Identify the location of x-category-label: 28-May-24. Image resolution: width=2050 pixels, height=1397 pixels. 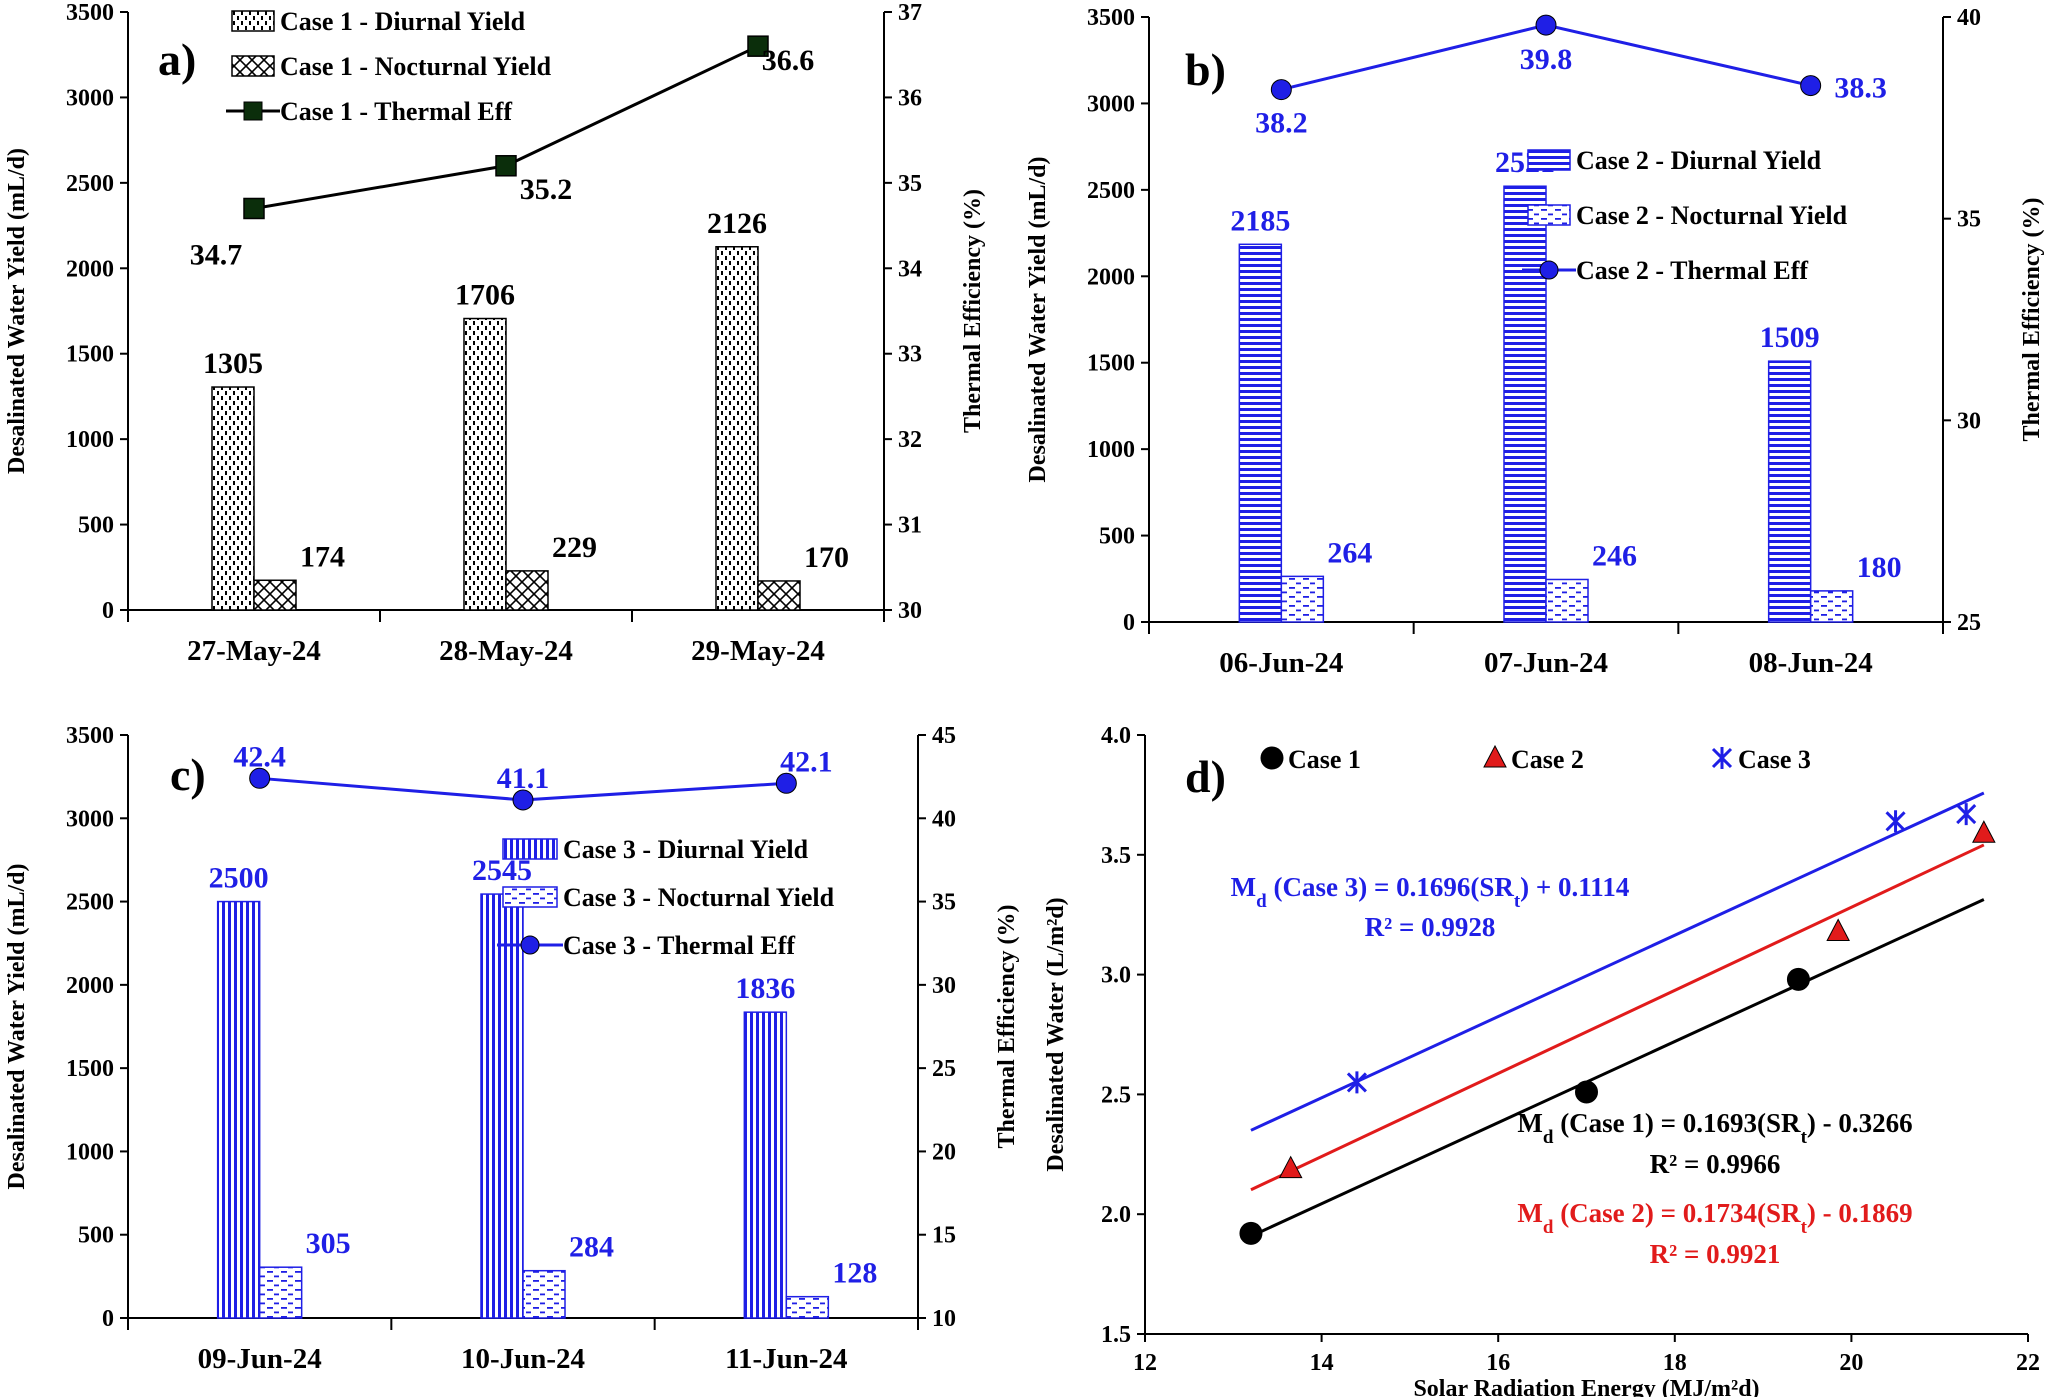
(506, 651).